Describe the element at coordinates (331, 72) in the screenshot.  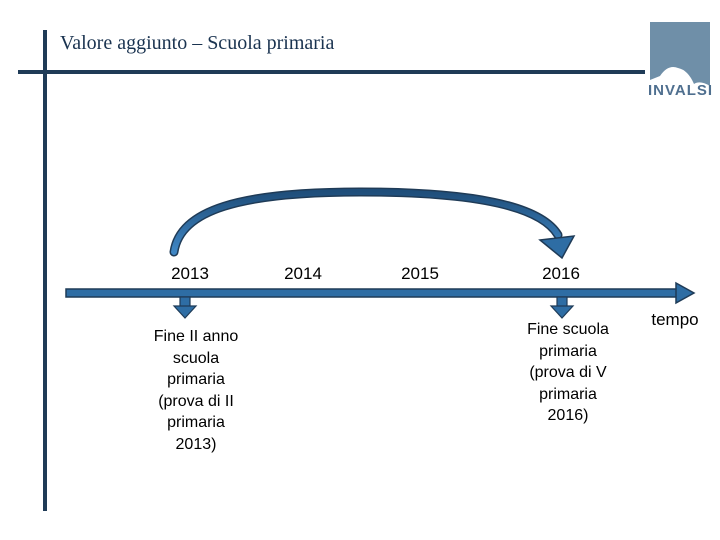
I see `title-underline-rule` at that location.